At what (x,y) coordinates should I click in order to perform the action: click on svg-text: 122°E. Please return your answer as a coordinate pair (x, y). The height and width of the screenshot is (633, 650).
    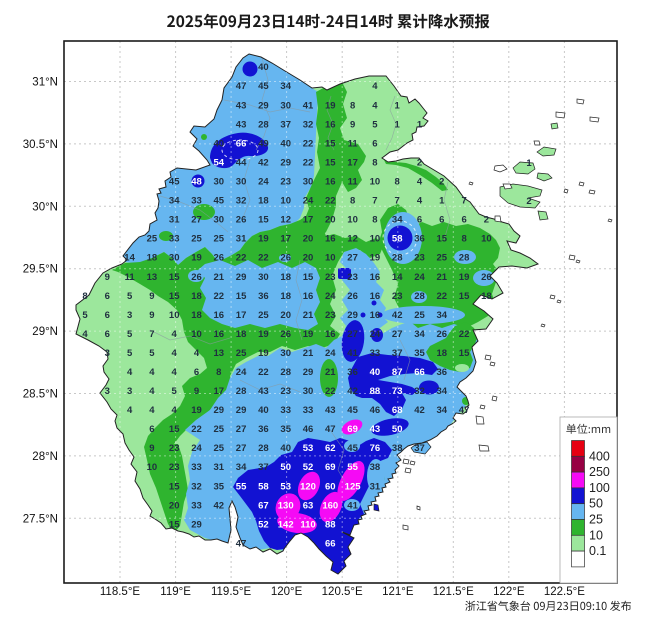
    Looking at the image, I should click on (509, 592).